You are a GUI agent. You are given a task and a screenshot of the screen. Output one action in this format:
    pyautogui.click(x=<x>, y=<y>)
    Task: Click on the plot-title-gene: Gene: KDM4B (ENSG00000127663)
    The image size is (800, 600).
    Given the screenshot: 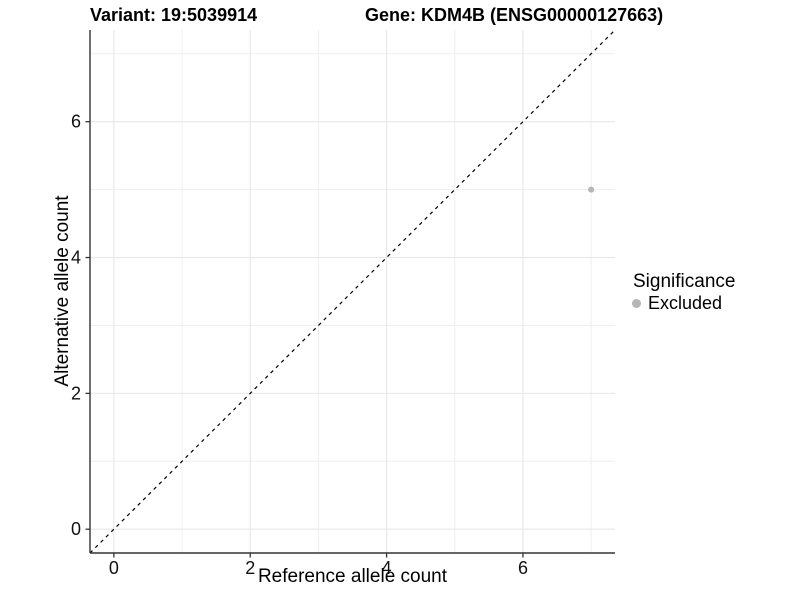 What is the action you would take?
    pyautogui.click(x=514, y=15)
    